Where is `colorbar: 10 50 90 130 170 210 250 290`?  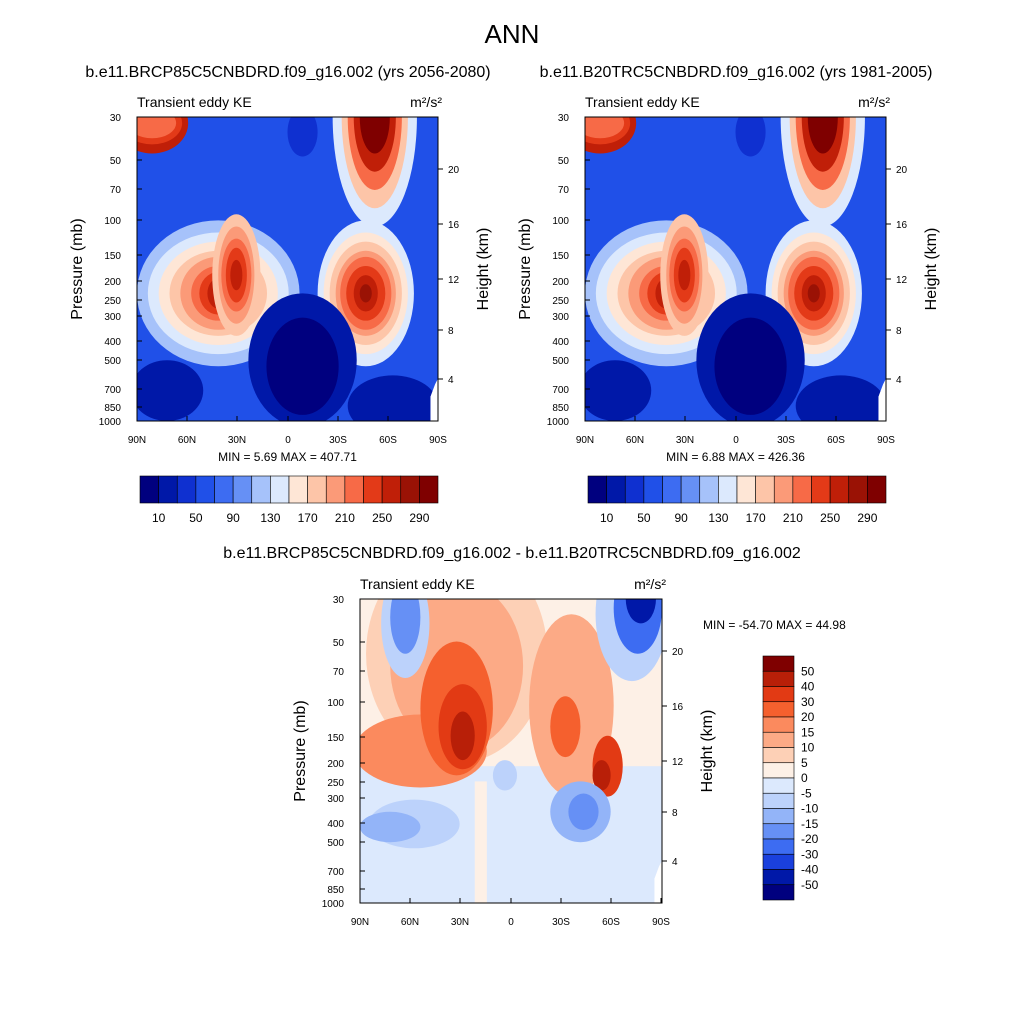
colorbar: 10 50 90 130 170 210 250 290 is located at coordinates (737, 500).